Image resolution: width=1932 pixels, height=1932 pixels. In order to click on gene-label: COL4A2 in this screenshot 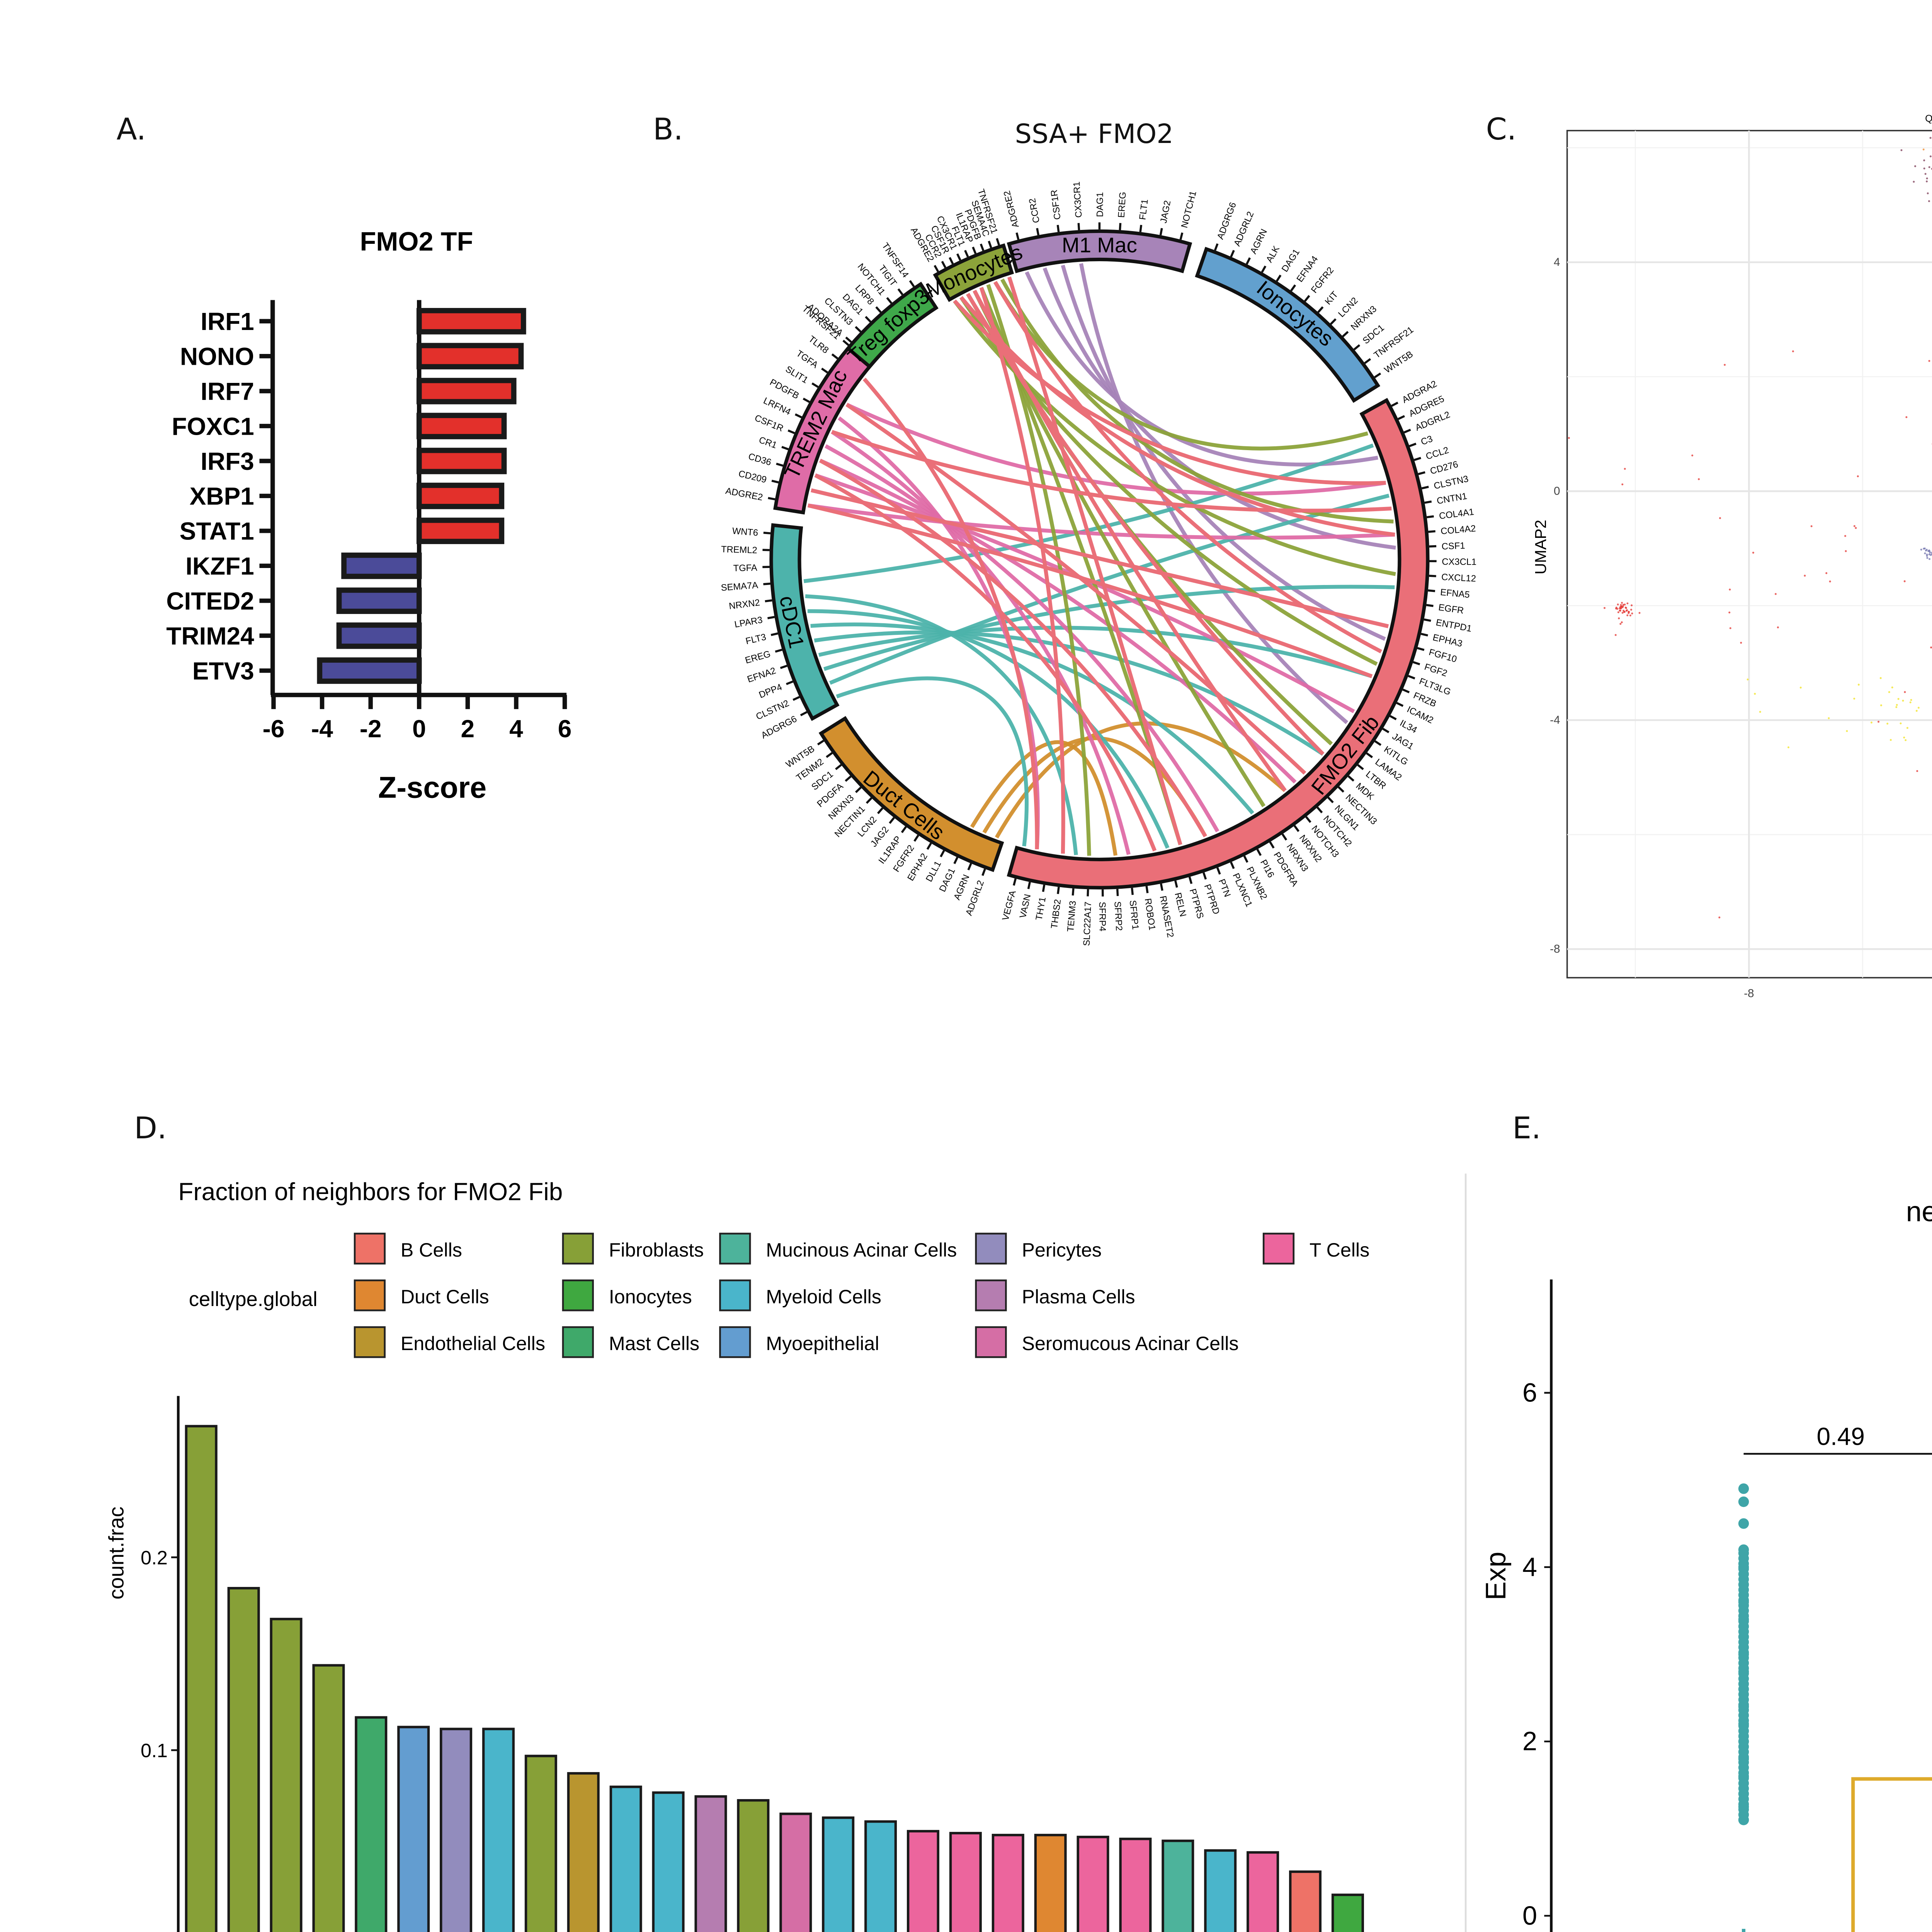, I will do `click(1458, 531)`.